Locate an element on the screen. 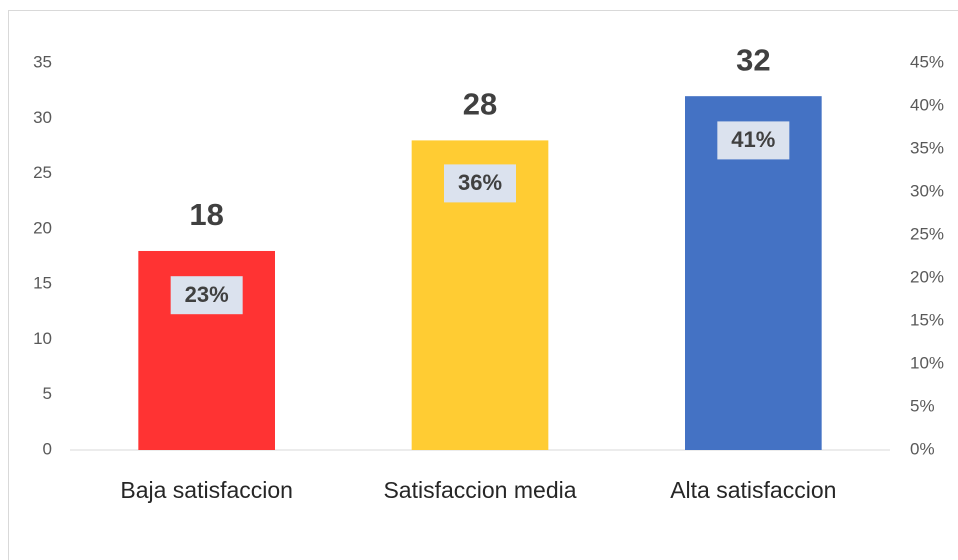  y2-tick-label: 10% is located at coordinates (927, 362).